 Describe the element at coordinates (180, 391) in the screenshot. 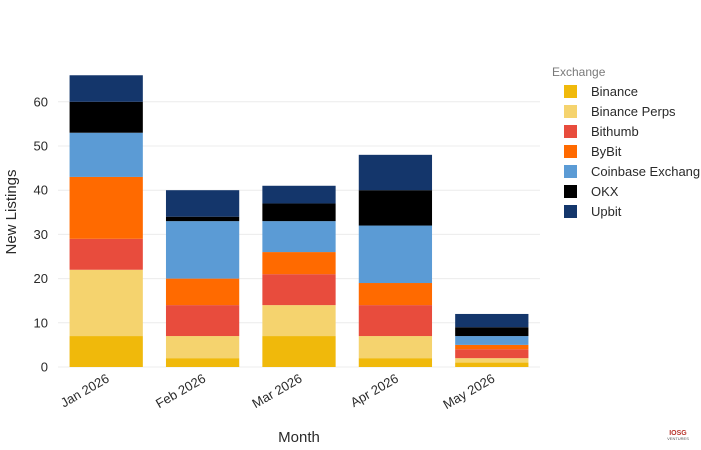

I see `x-tick-label: Feb 2026` at that location.